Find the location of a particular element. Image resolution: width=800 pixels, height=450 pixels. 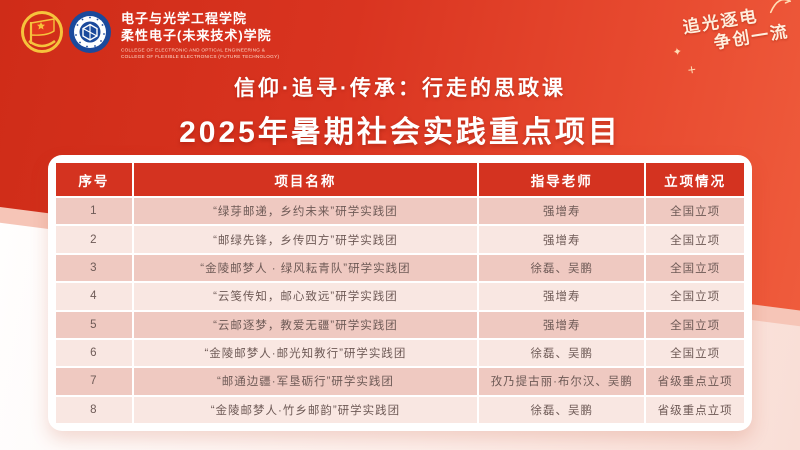

youth-league-emblem-icon is located at coordinates (42, 32).